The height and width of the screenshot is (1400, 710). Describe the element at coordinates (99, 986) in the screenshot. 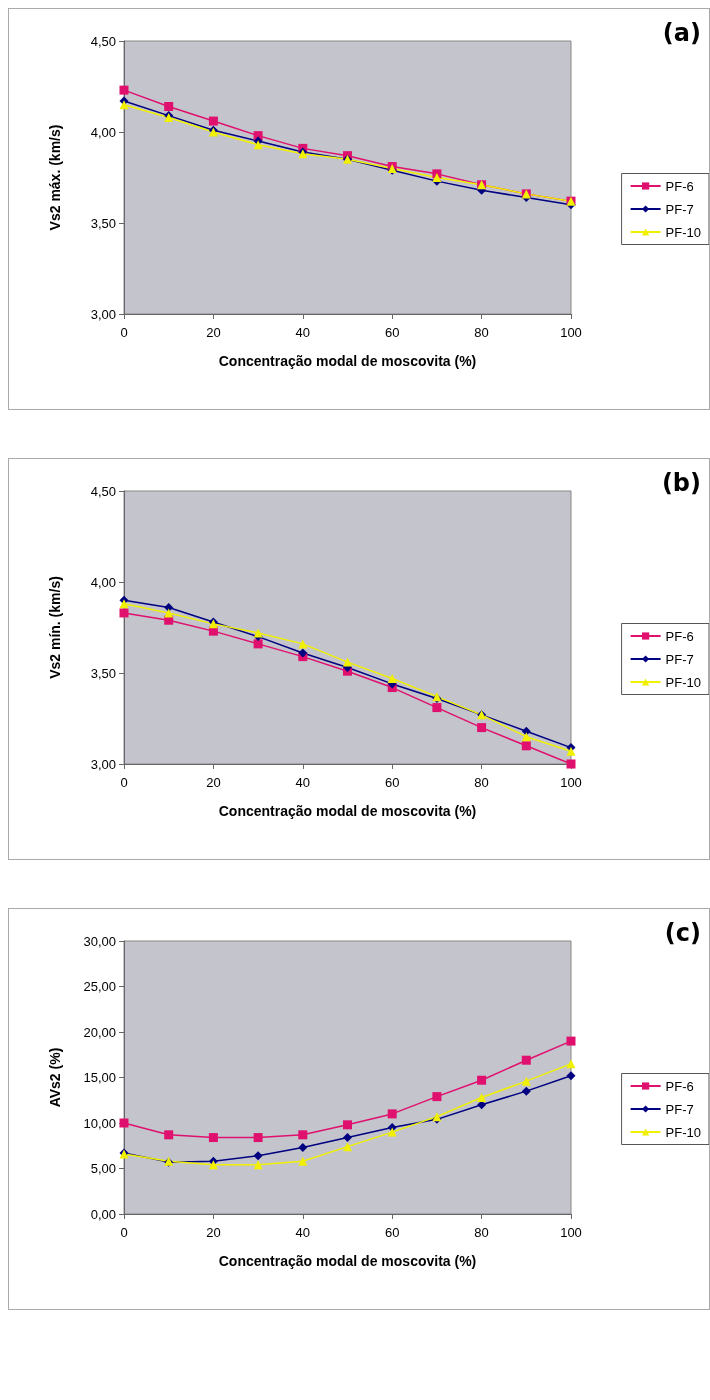

I see `y-tick-label: 25,00` at that location.